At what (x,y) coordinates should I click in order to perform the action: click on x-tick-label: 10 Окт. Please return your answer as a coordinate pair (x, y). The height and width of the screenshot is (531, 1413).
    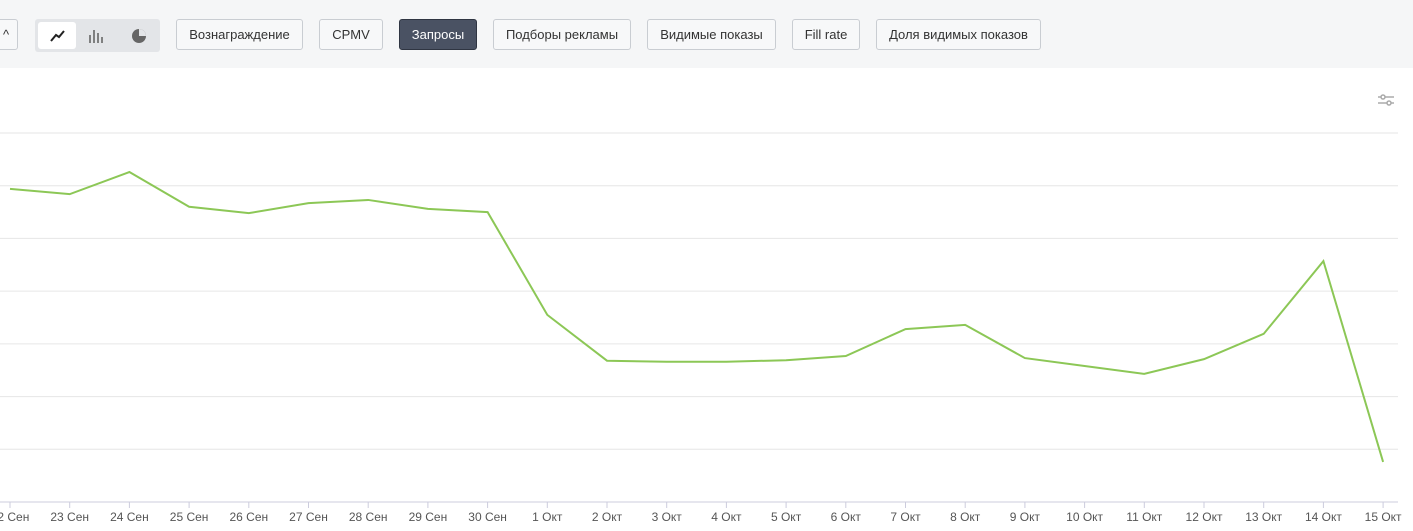
    Looking at the image, I should click on (1084, 517).